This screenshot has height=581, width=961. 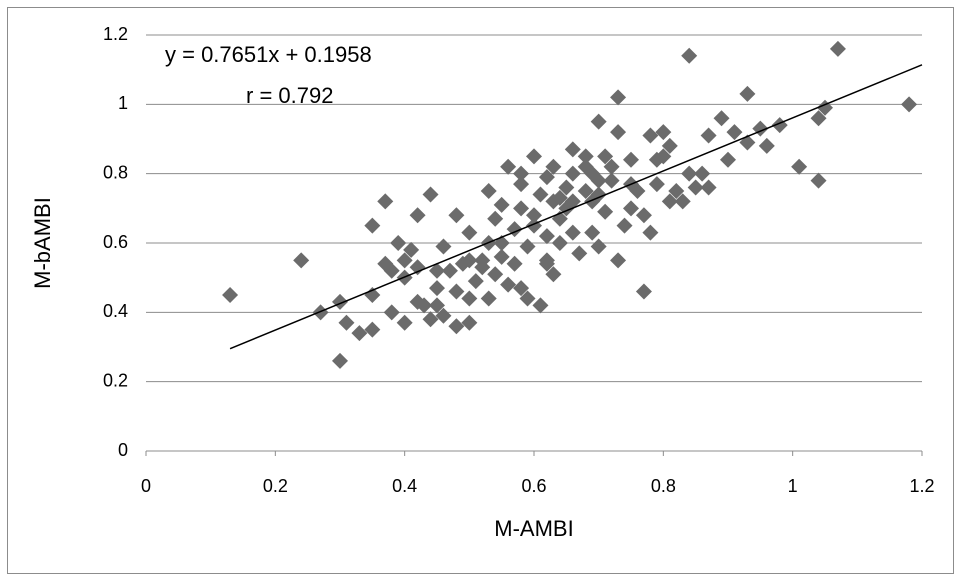 What do you see at coordinates (115, 172) in the screenshot?
I see `y-tick-label: 0.8` at bounding box center [115, 172].